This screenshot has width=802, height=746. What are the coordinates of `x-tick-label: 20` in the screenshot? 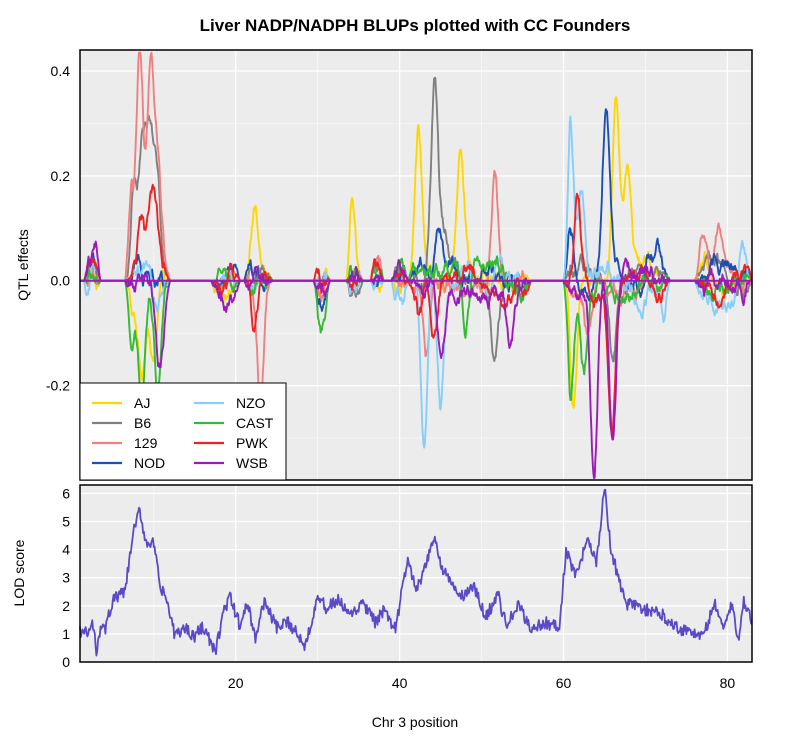 It's located at (236, 683).